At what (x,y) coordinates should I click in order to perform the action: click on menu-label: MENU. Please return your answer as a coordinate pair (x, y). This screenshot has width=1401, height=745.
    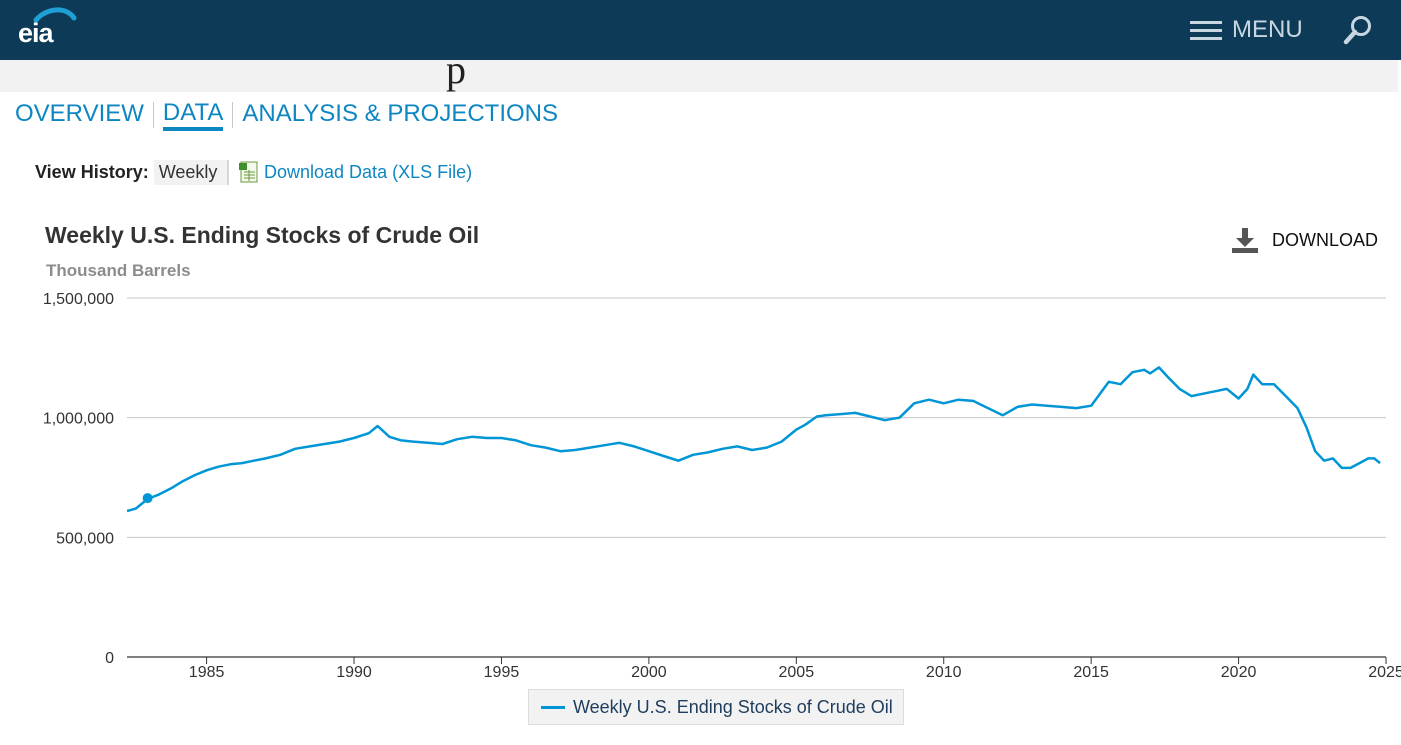
    Looking at the image, I should click on (1267, 29).